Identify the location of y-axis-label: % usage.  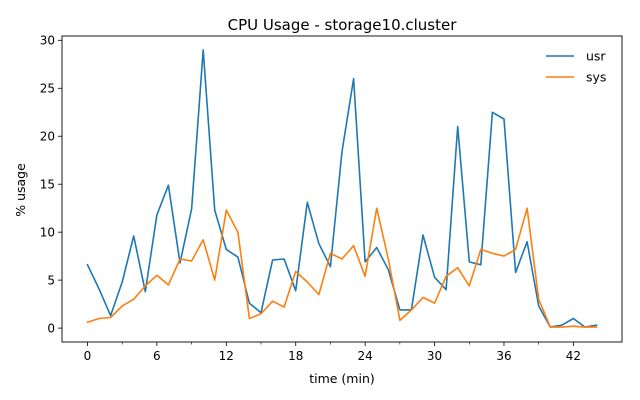
(20, 190).